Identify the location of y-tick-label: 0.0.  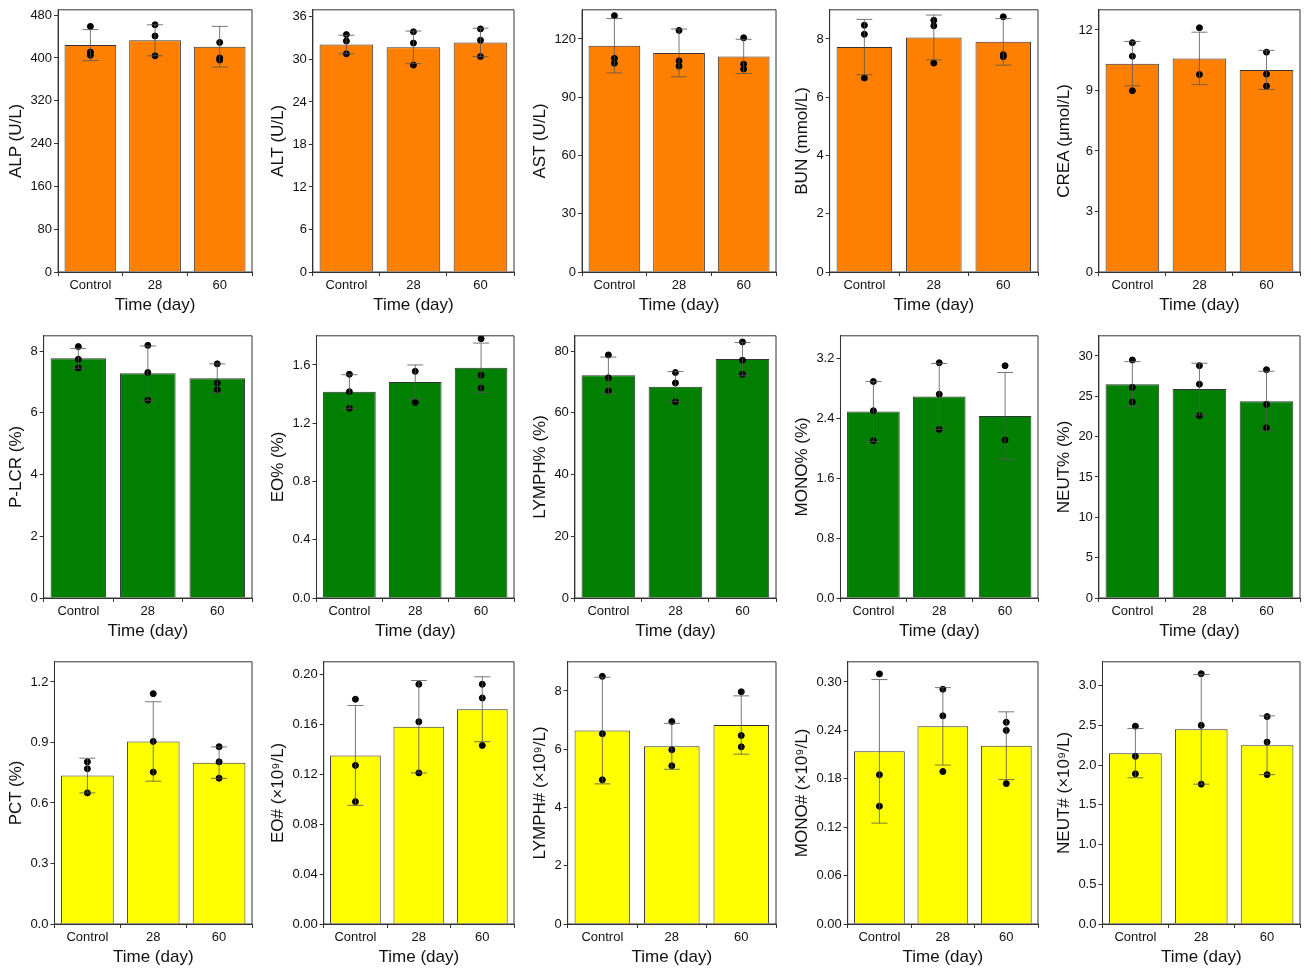
(39, 923).